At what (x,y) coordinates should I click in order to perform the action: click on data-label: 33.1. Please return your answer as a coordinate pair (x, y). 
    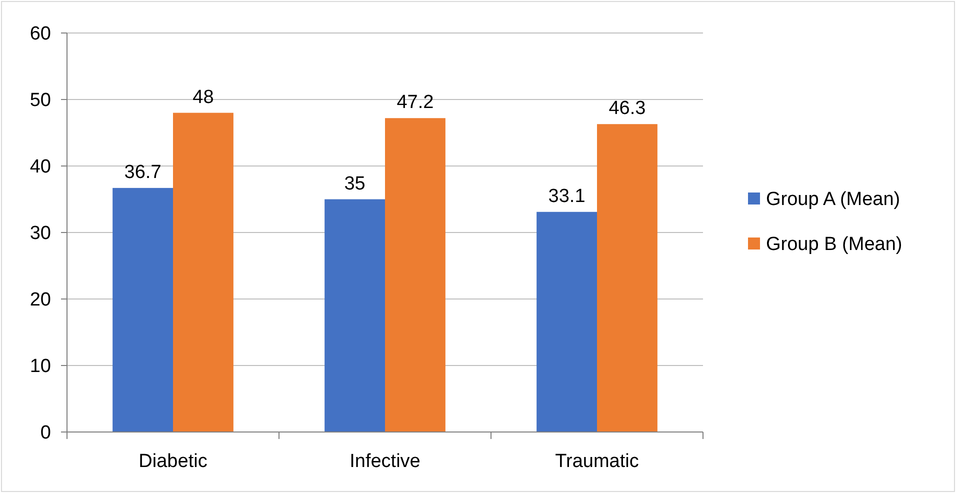
    Looking at the image, I should click on (567, 196).